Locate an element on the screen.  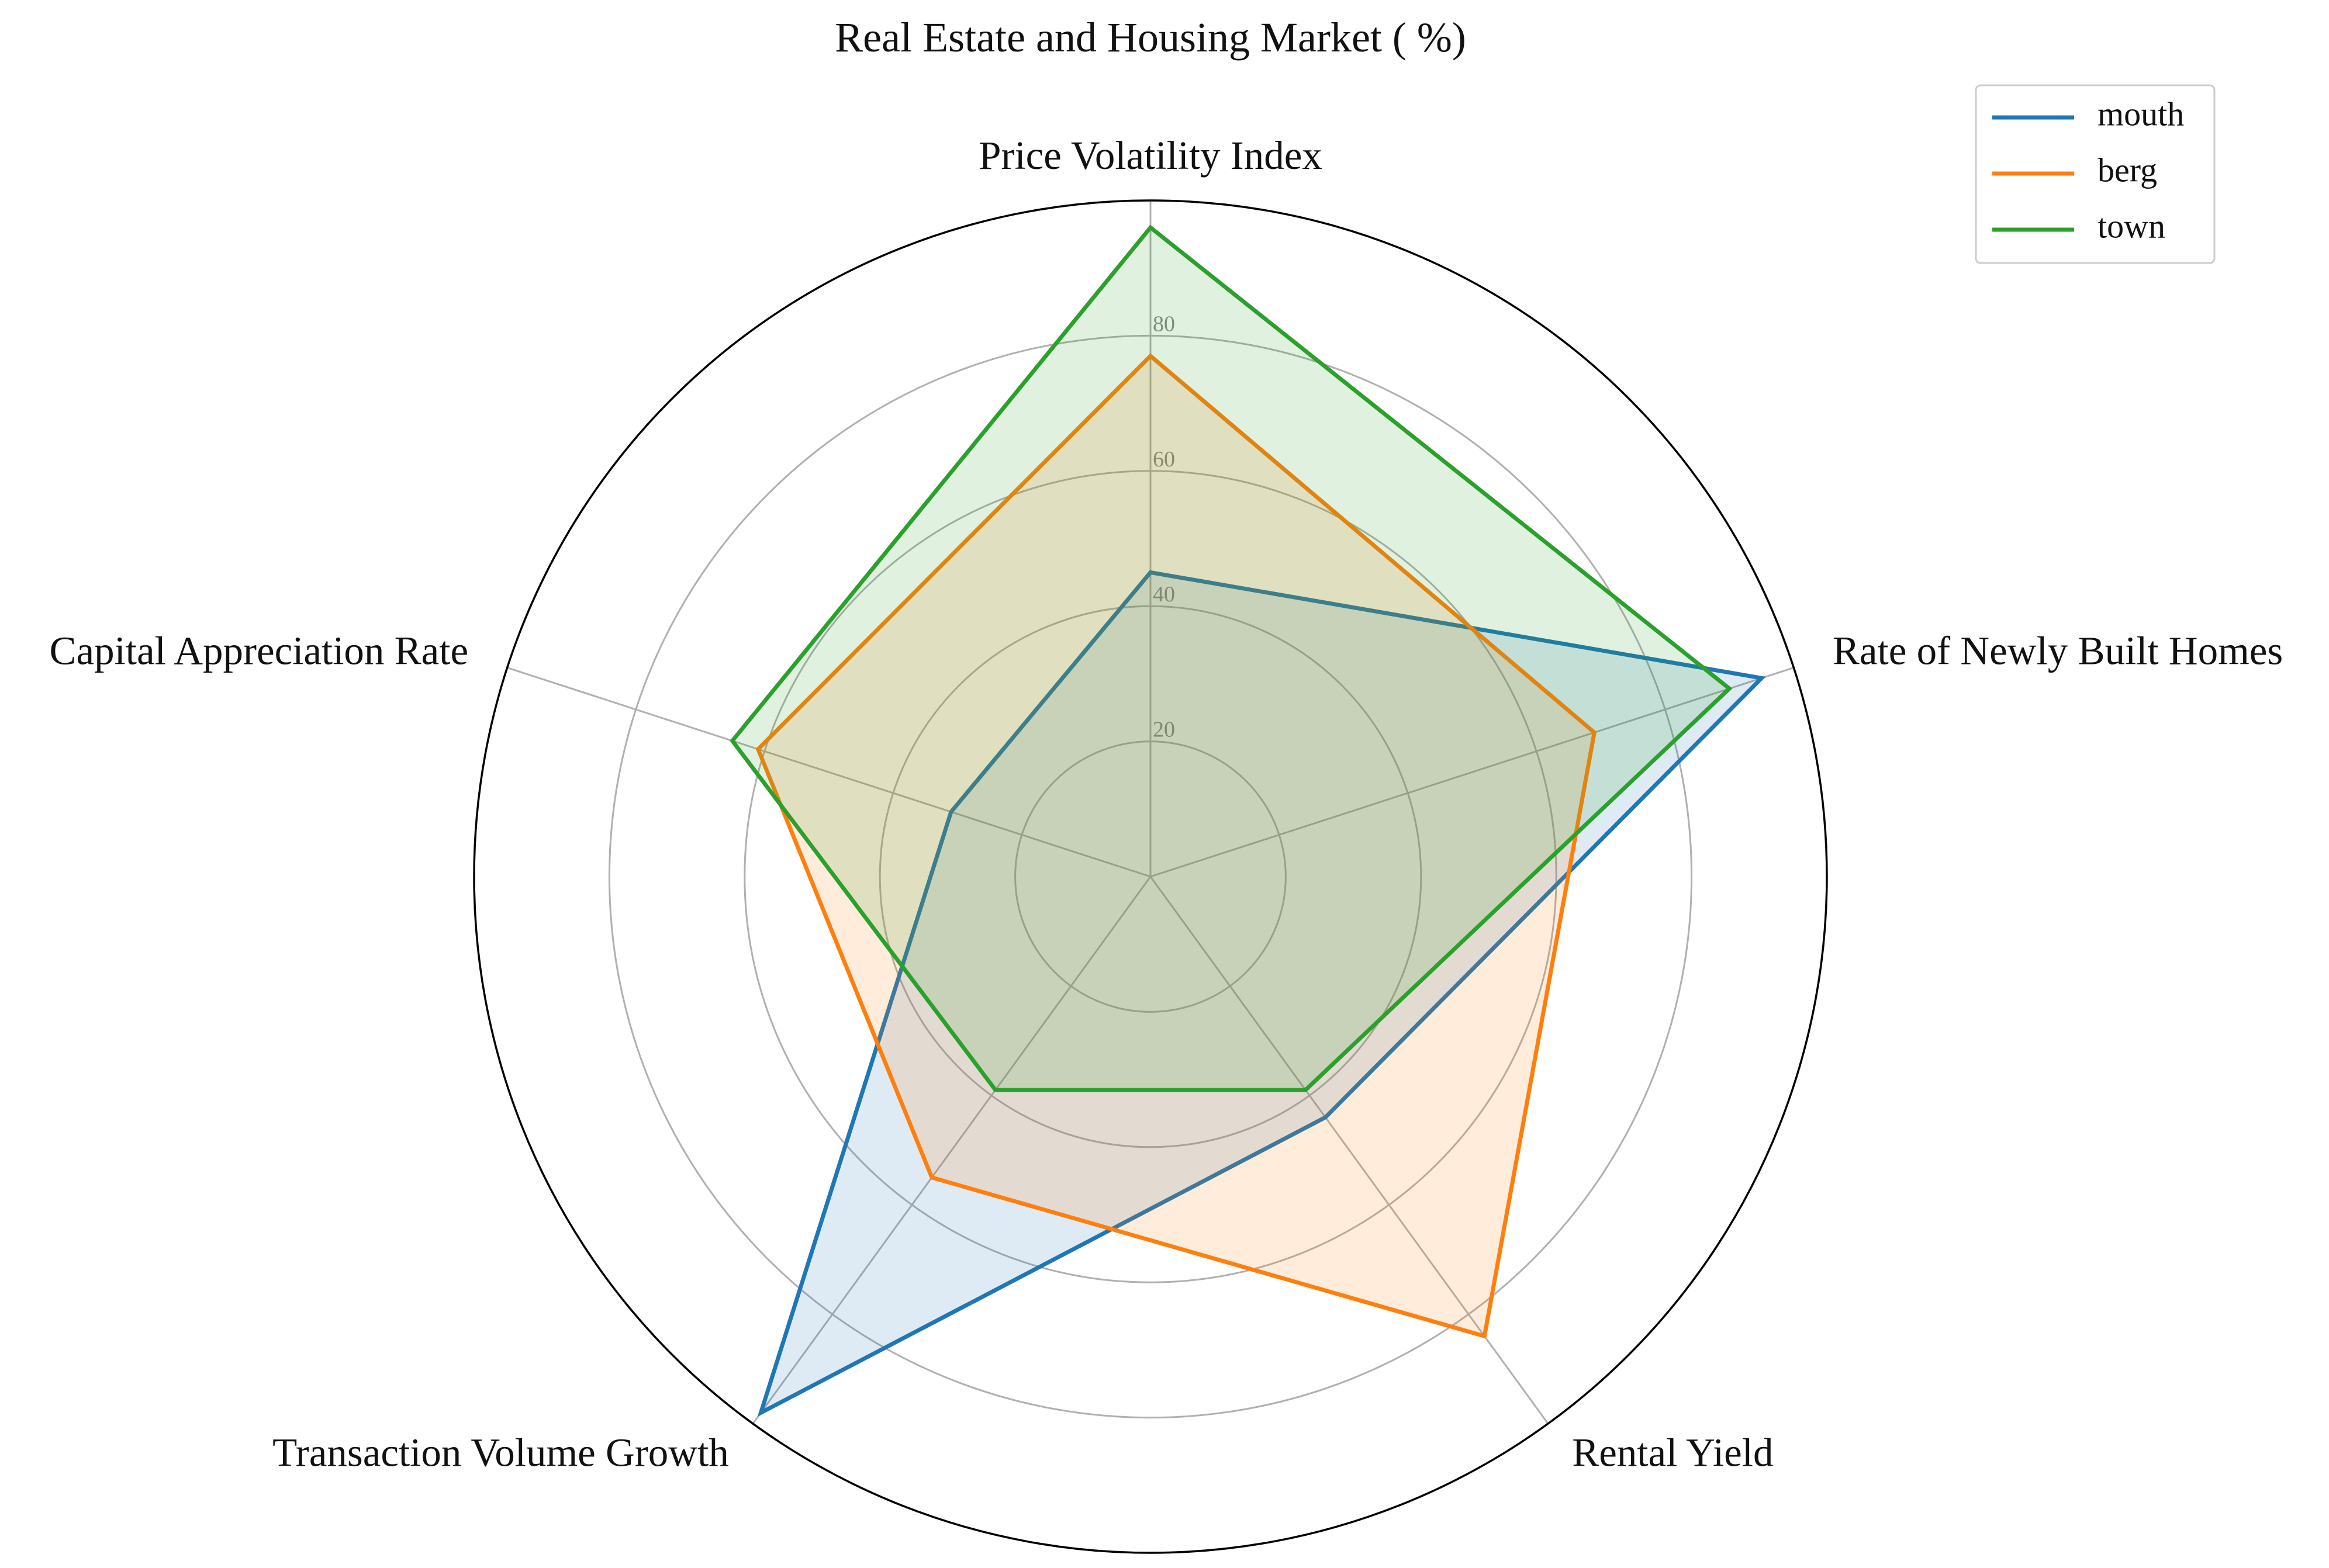
legend-box is located at coordinates (2095, 174).